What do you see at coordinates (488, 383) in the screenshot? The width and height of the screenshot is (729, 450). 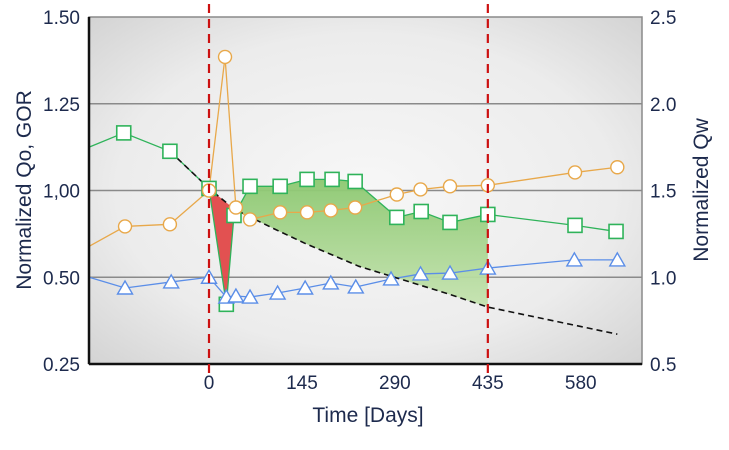 I see `x-tick-label: 435` at bounding box center [488, 383].